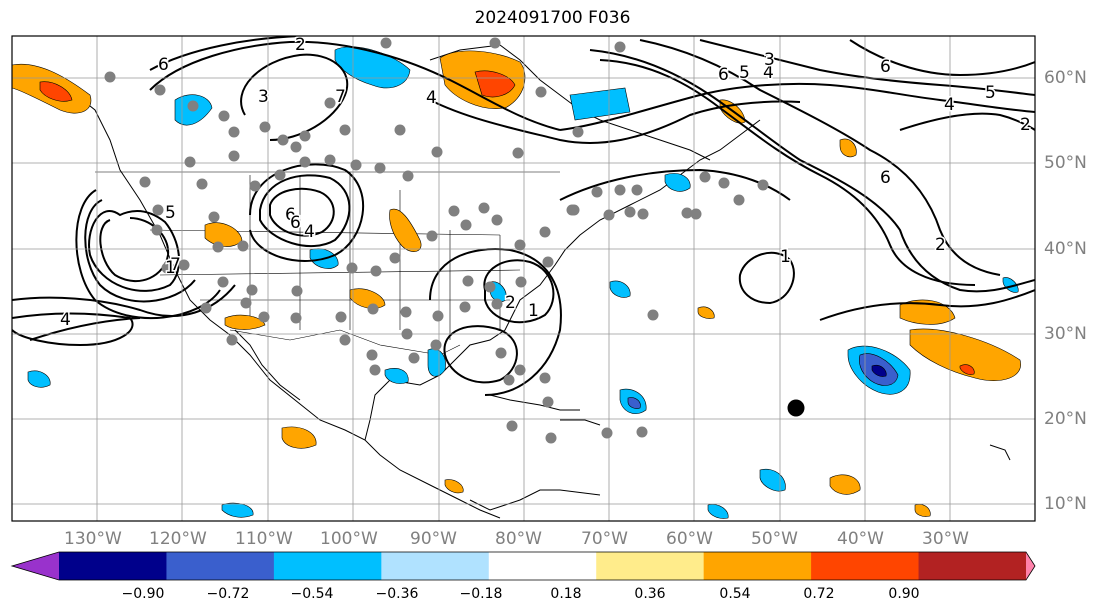 This screenshot has width=1105, height=615. I want to click on colorbar-tick-label: 0.90, so click(904, 594).